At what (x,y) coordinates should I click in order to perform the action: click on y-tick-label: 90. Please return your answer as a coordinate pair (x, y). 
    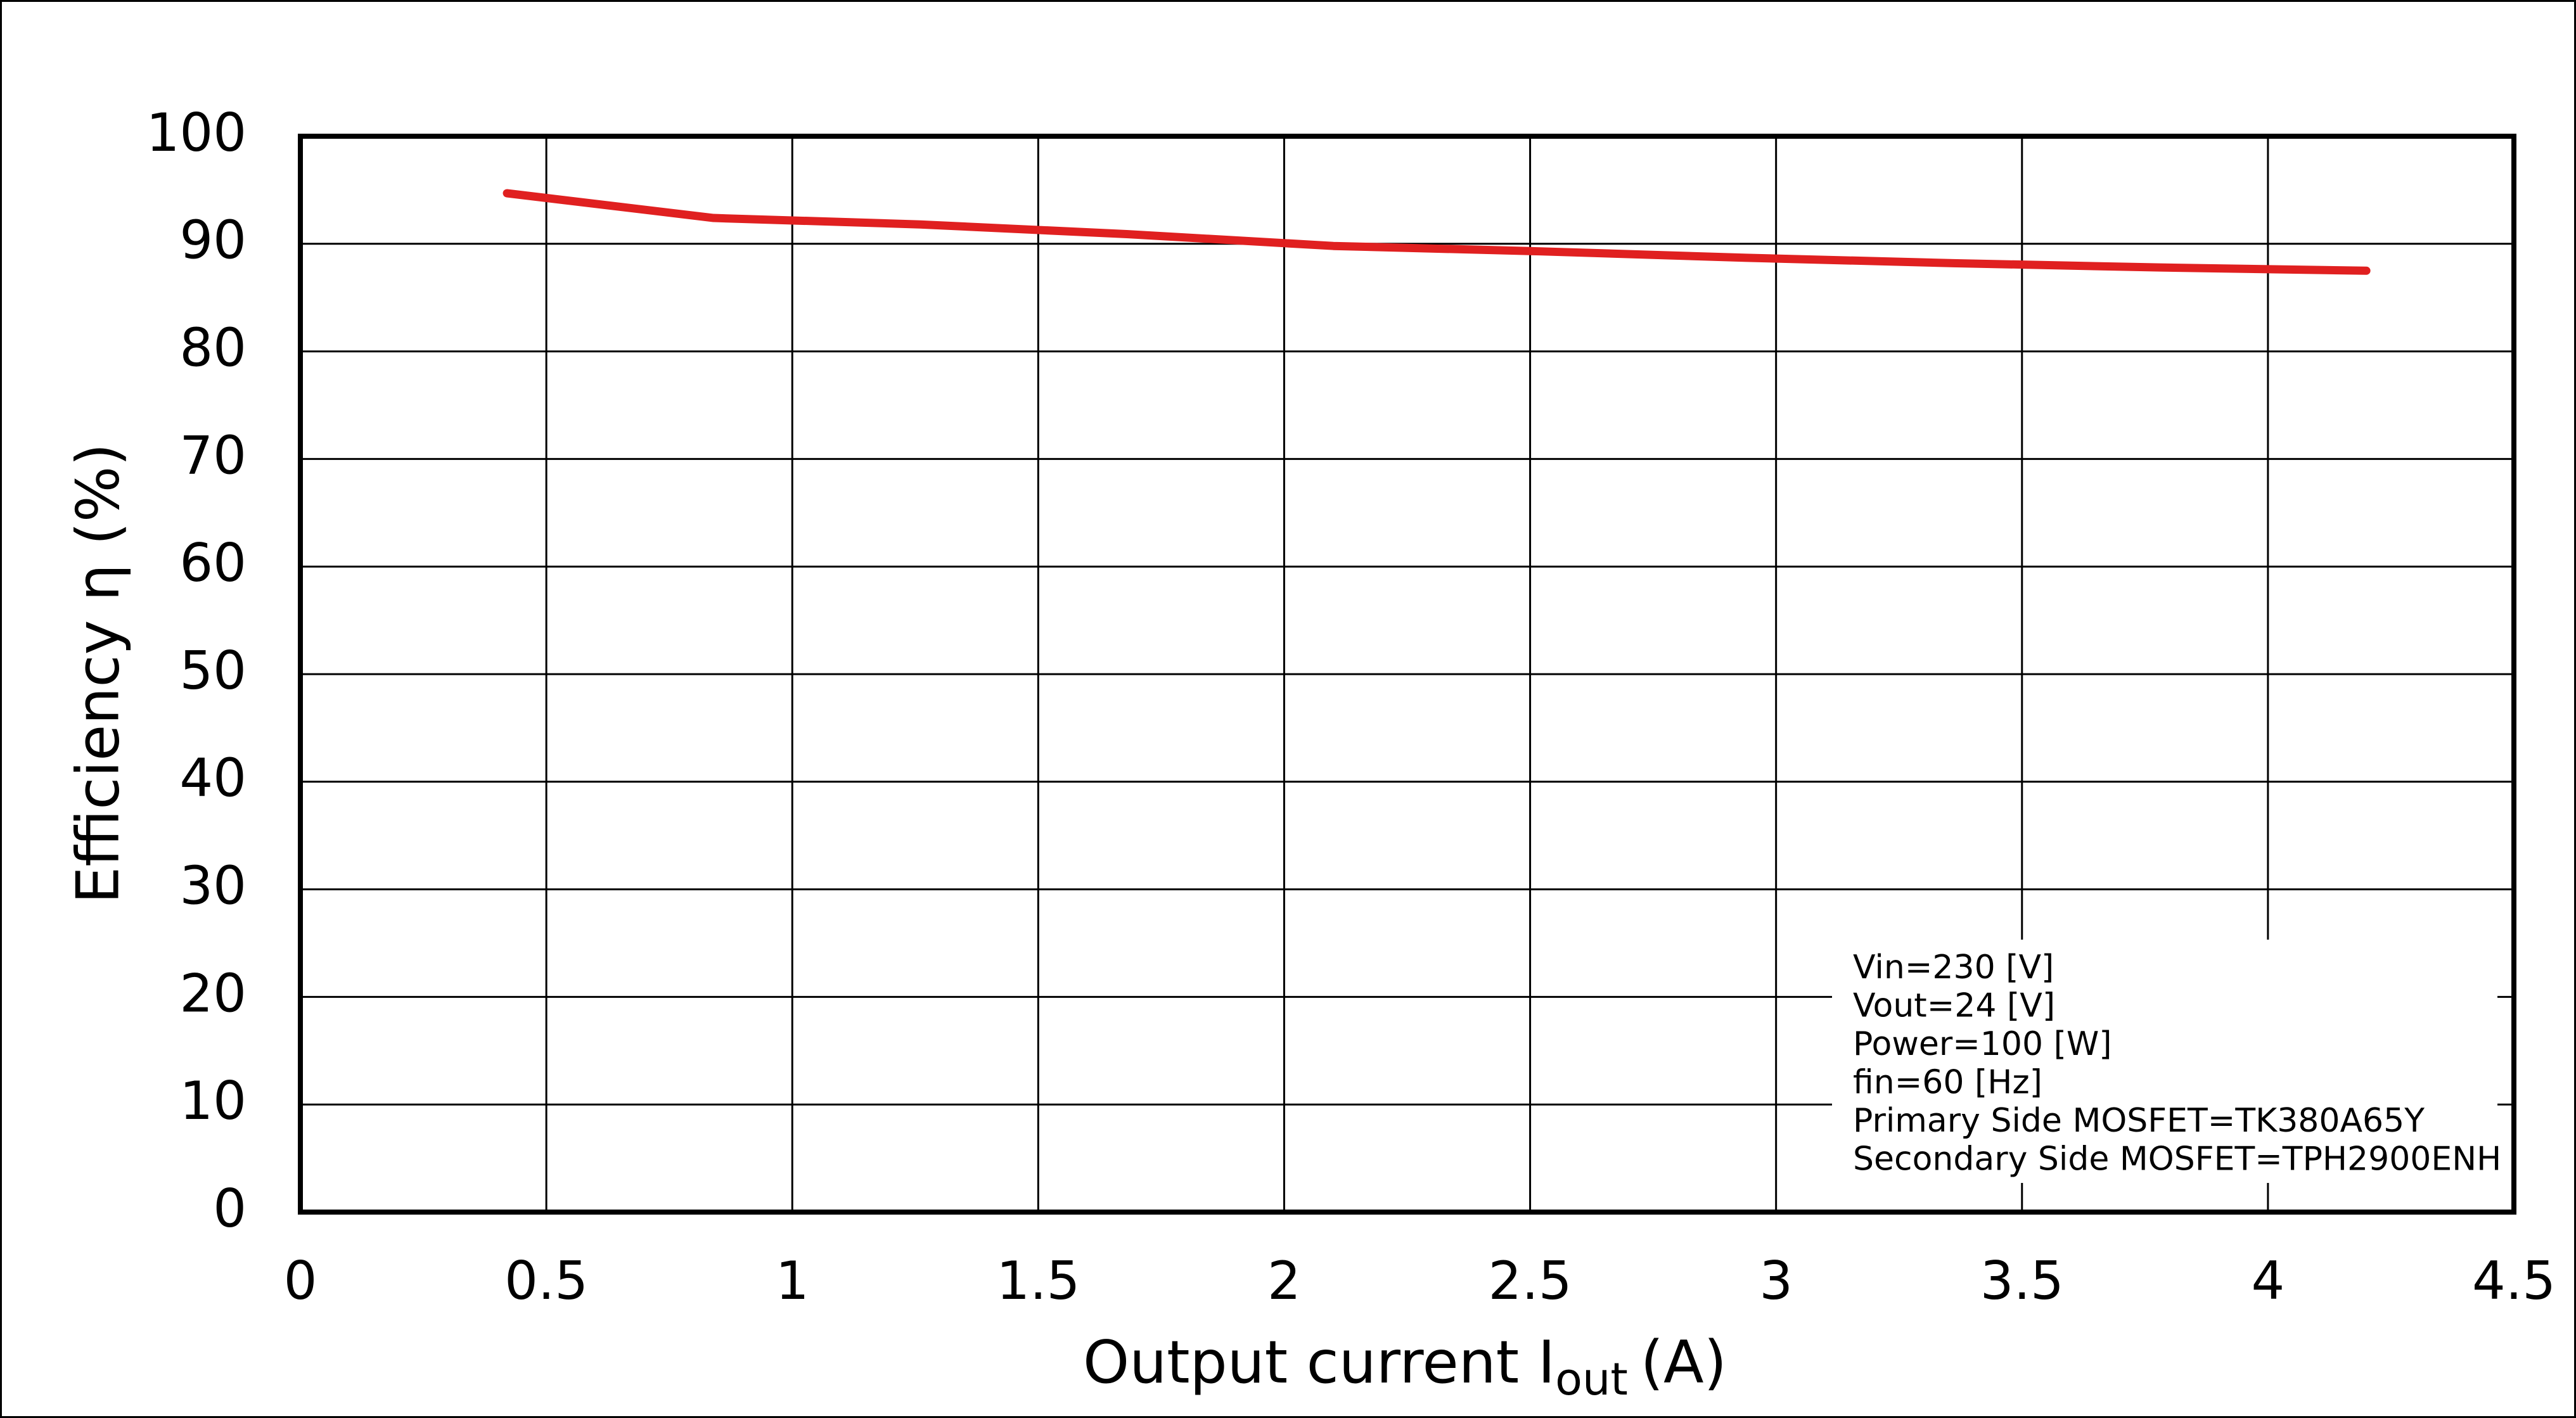
    Looking at the image, I should click on (213, 240).